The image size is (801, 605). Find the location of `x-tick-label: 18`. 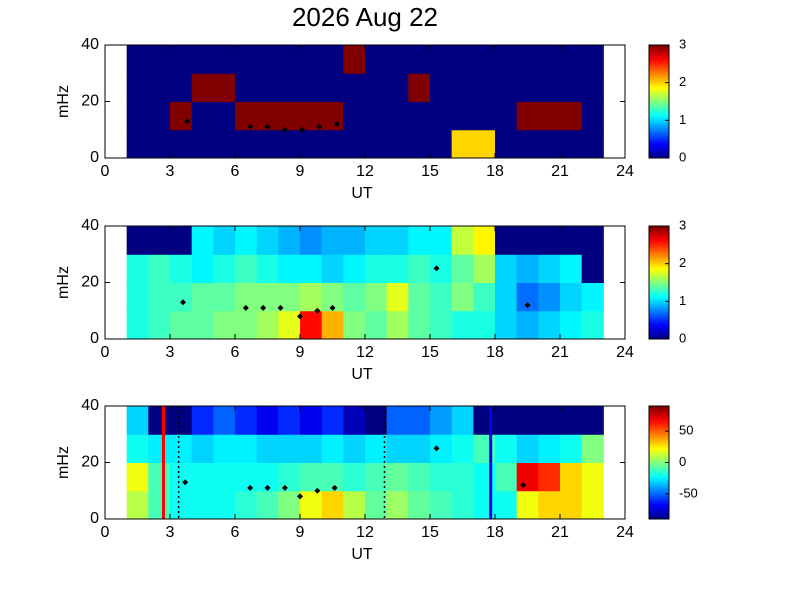

x-tick-label: 18 is located at coordinates (495, 532).